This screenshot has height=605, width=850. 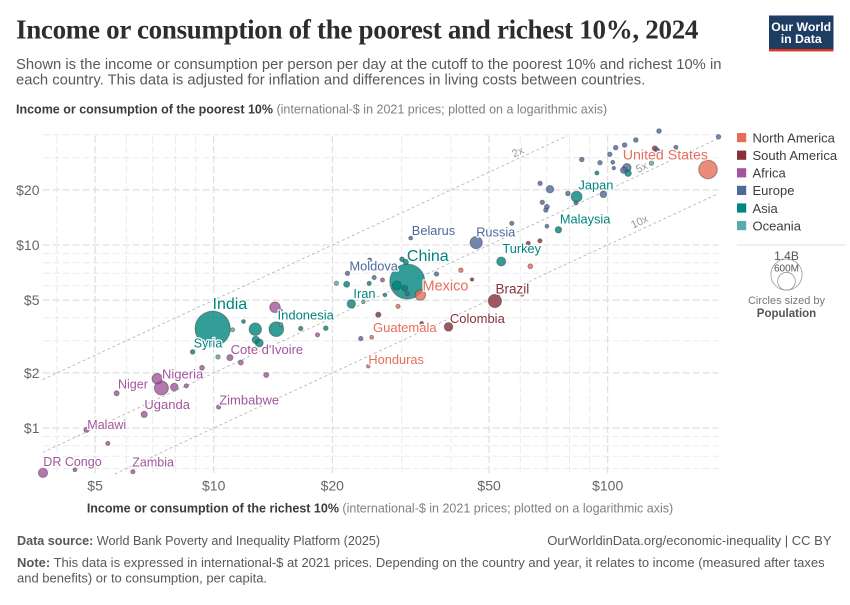 I want to click on svg-text: Cote d'Ivoire, so click(x=267, y=349).